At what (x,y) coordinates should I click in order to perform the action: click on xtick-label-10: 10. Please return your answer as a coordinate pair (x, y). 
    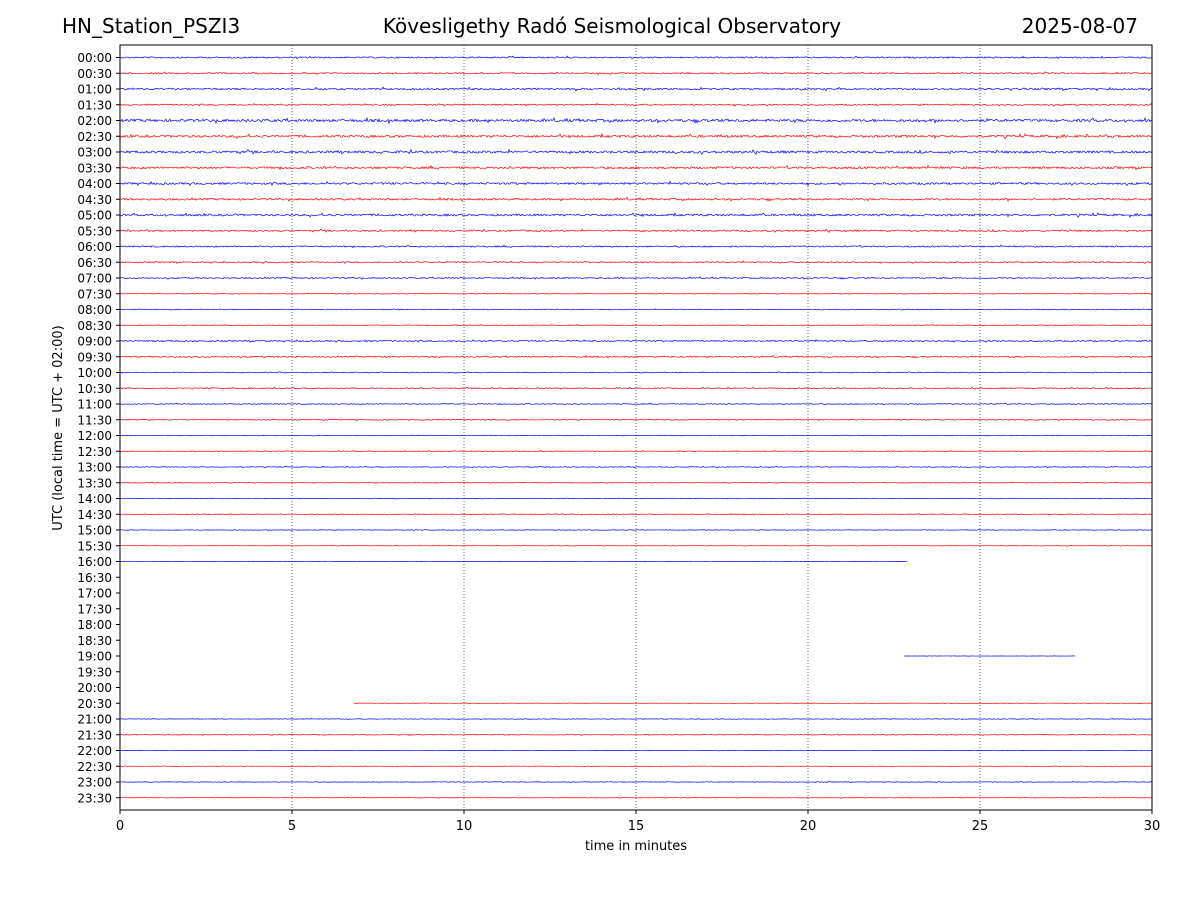
    Looking at the image, I should click on (464, 826).